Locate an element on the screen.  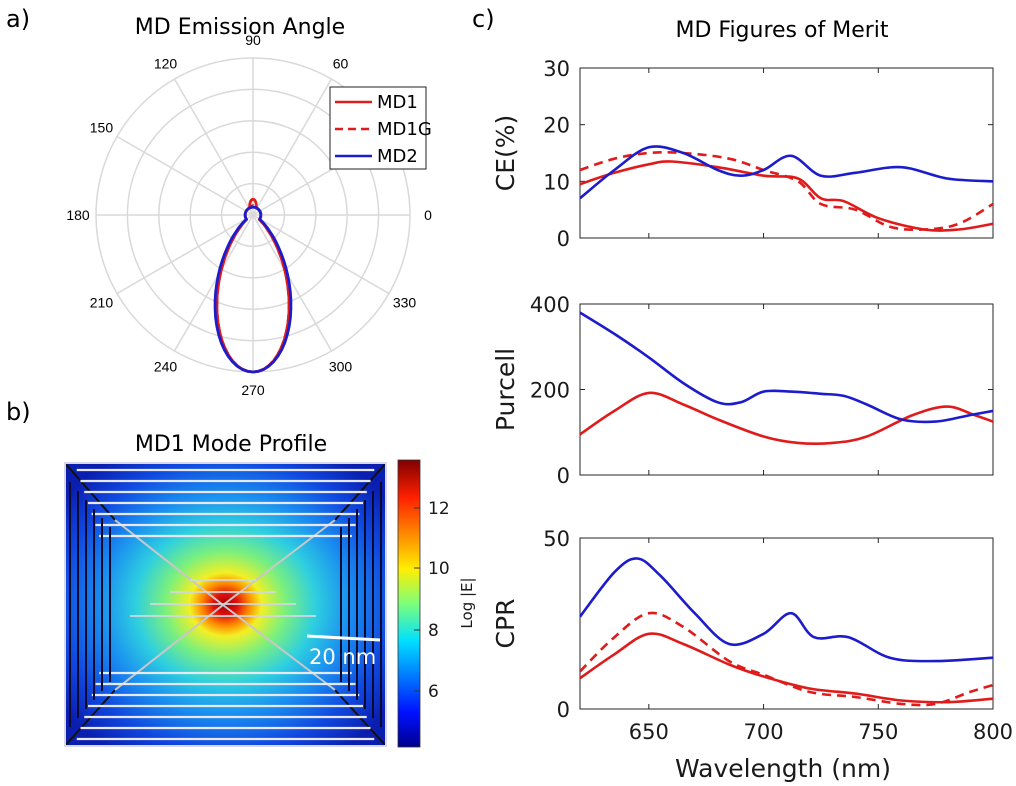
polar-curves is located at coordinates (253, 285).